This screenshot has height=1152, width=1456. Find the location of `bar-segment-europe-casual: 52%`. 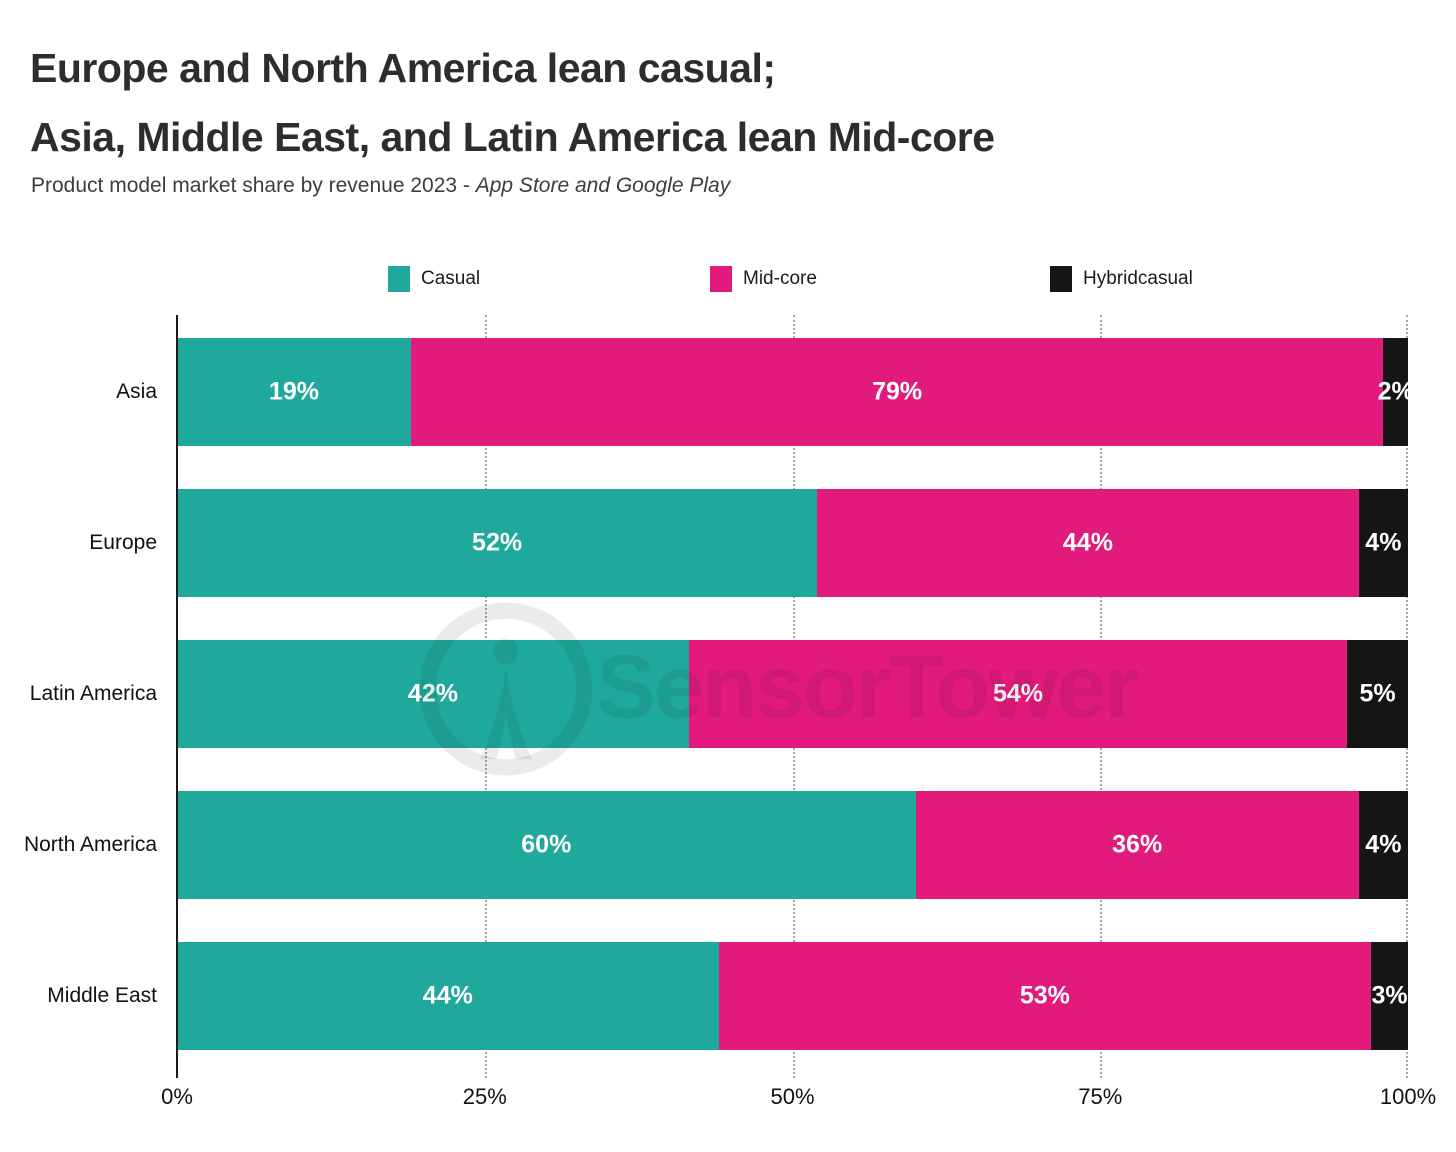

bar-segment-europe-casual: 52% is located at coordinates (497, 543).